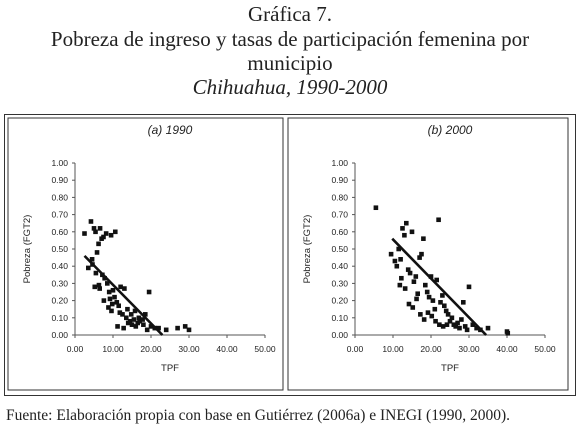 The height and width of the screenshot is (435, 580). What do you see at coordinates (59, 335) in the screenshot?
I see `chart-1-y-tick-label: 0.00` at bounding box center [59, 335].